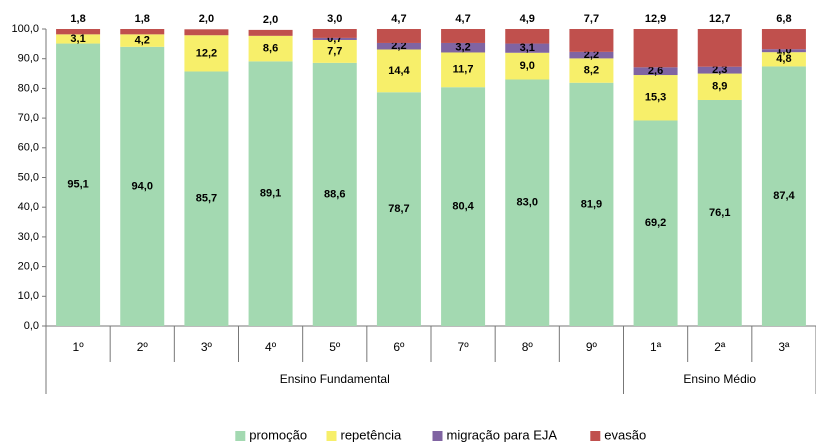 The height and width of the screenshot is (447, 816). What do you see at coordinates (28, 237) in the screenshot?
I see `y-tick-label: 30,0` at bounding box center [28, 237].